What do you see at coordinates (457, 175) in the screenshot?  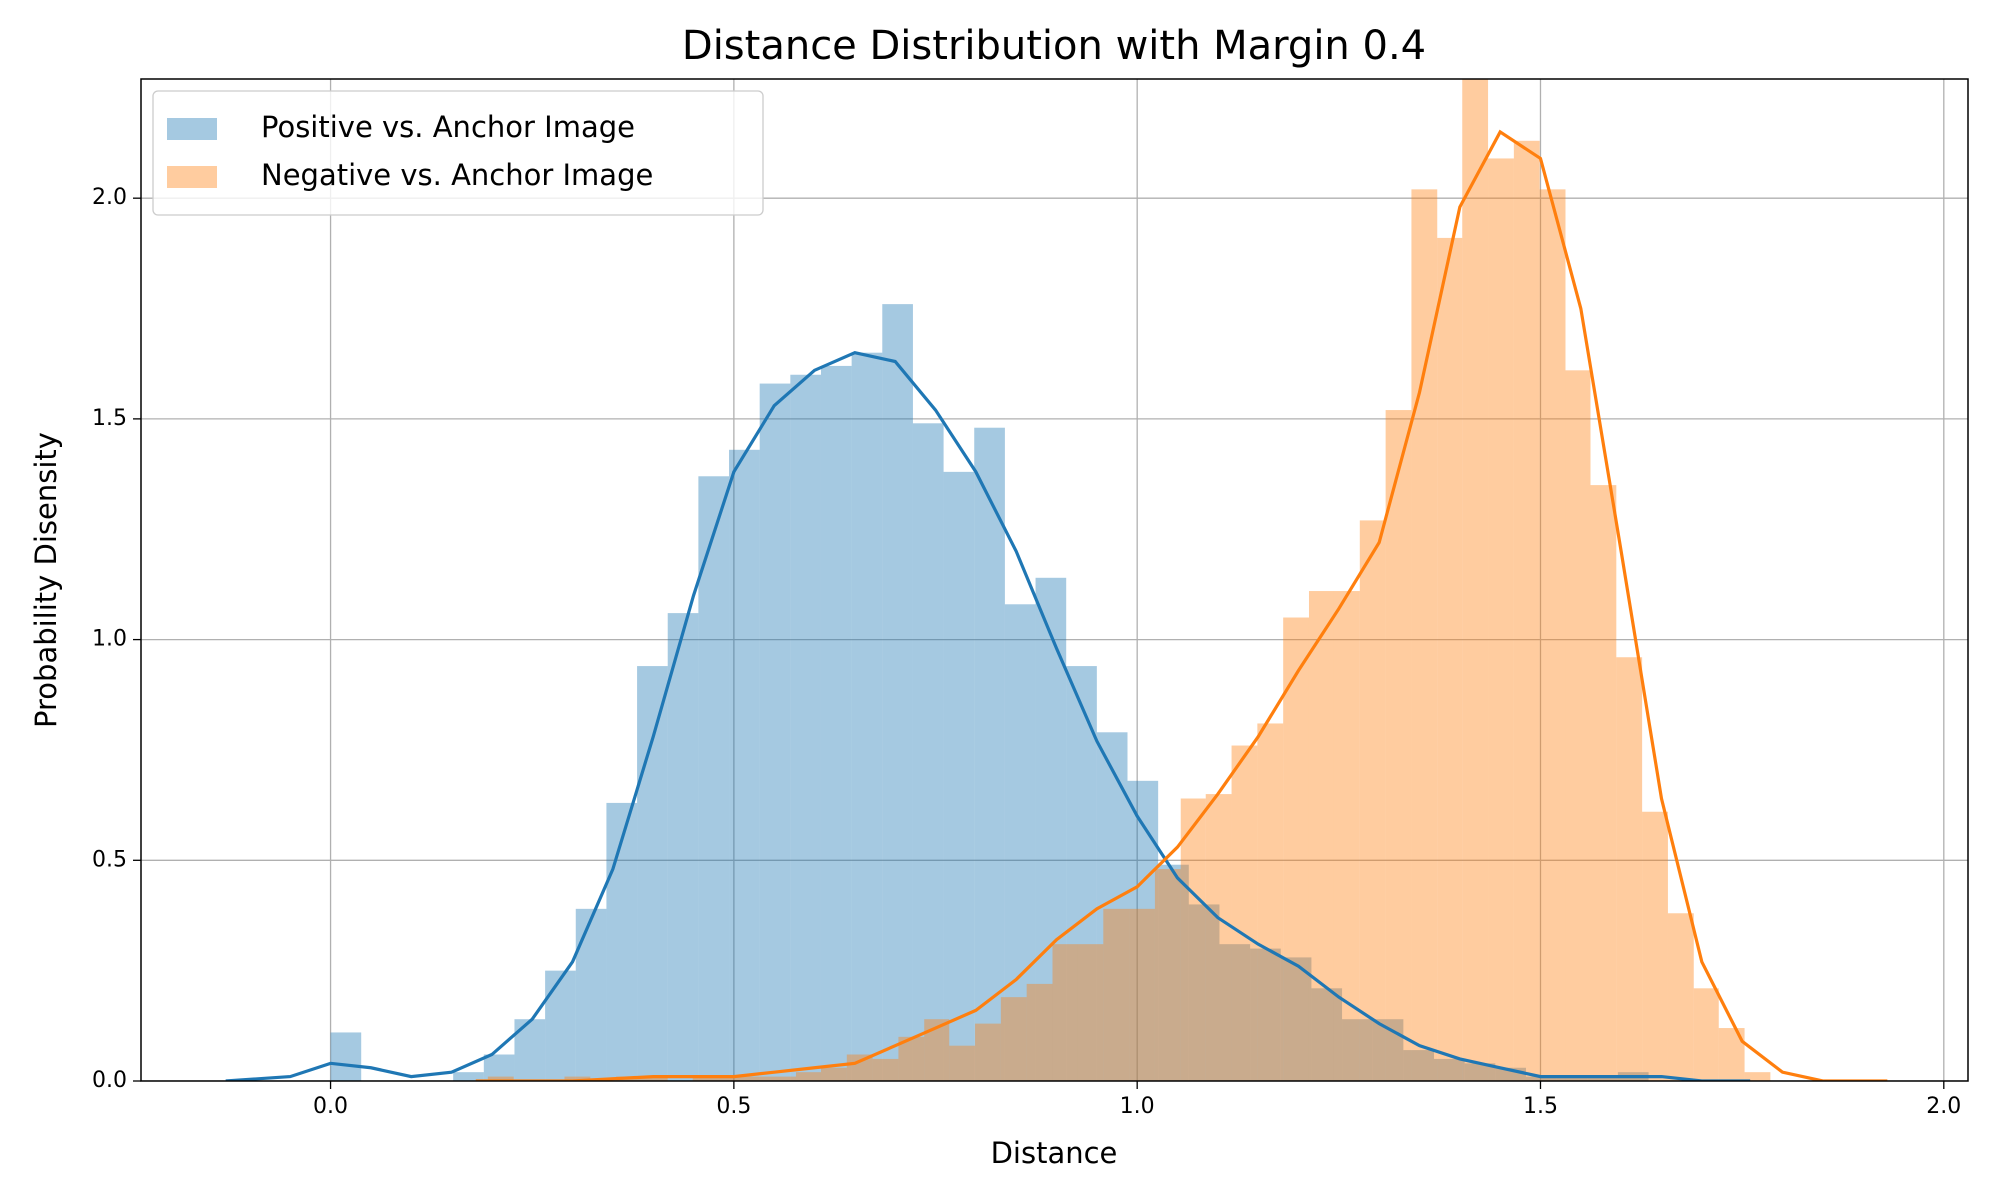 I see `legend-label: Negative vs. Anchor Image` at bounding box center [457, 175].